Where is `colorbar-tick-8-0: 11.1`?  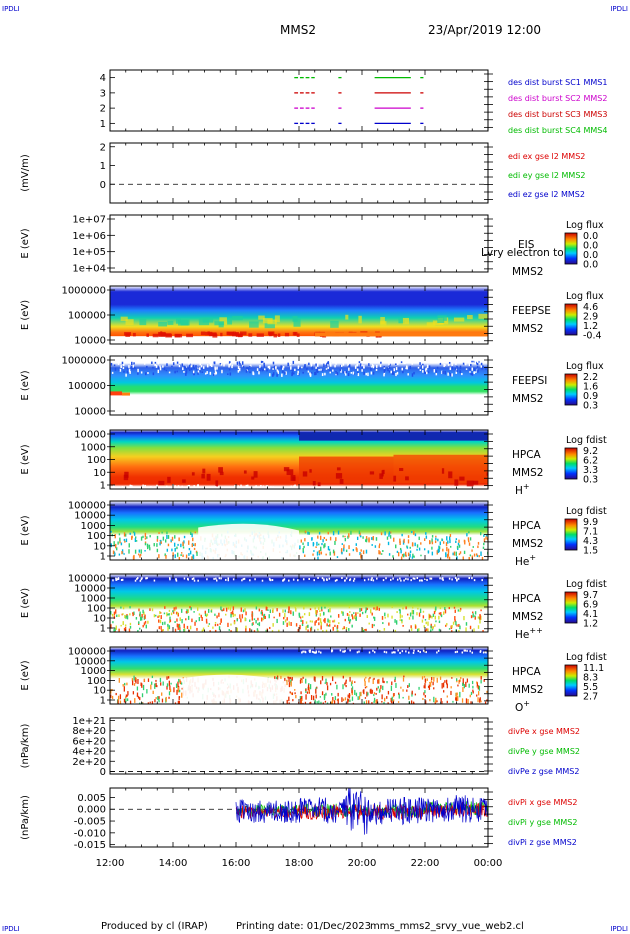
colorbar-tick-8-0: 11.1 is located at coordinates (593, 668).